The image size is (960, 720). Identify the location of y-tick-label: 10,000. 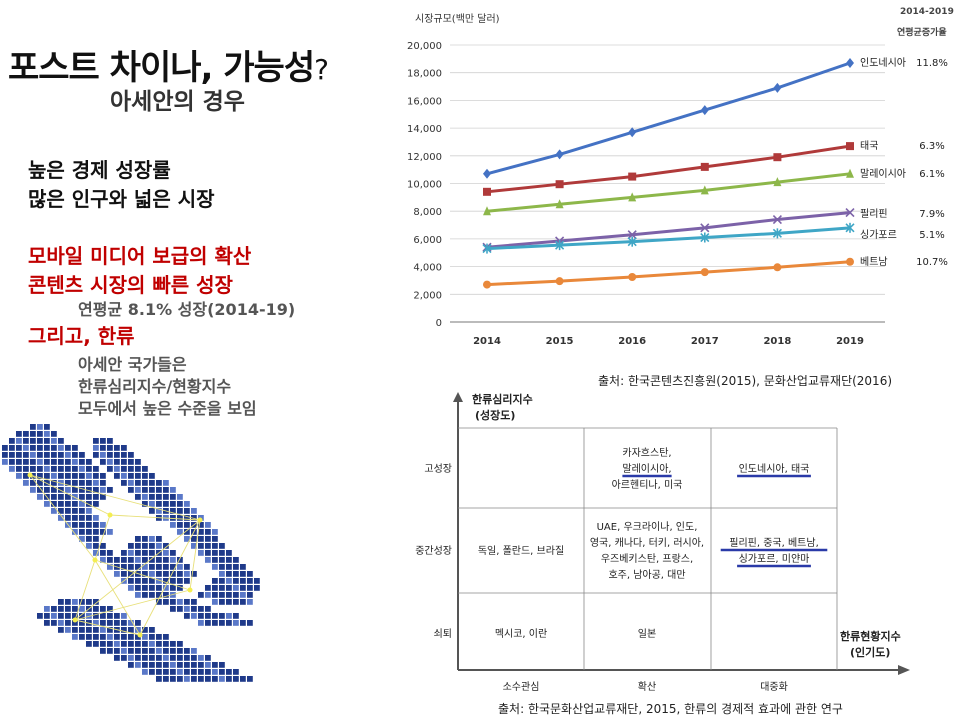
(424, 185).